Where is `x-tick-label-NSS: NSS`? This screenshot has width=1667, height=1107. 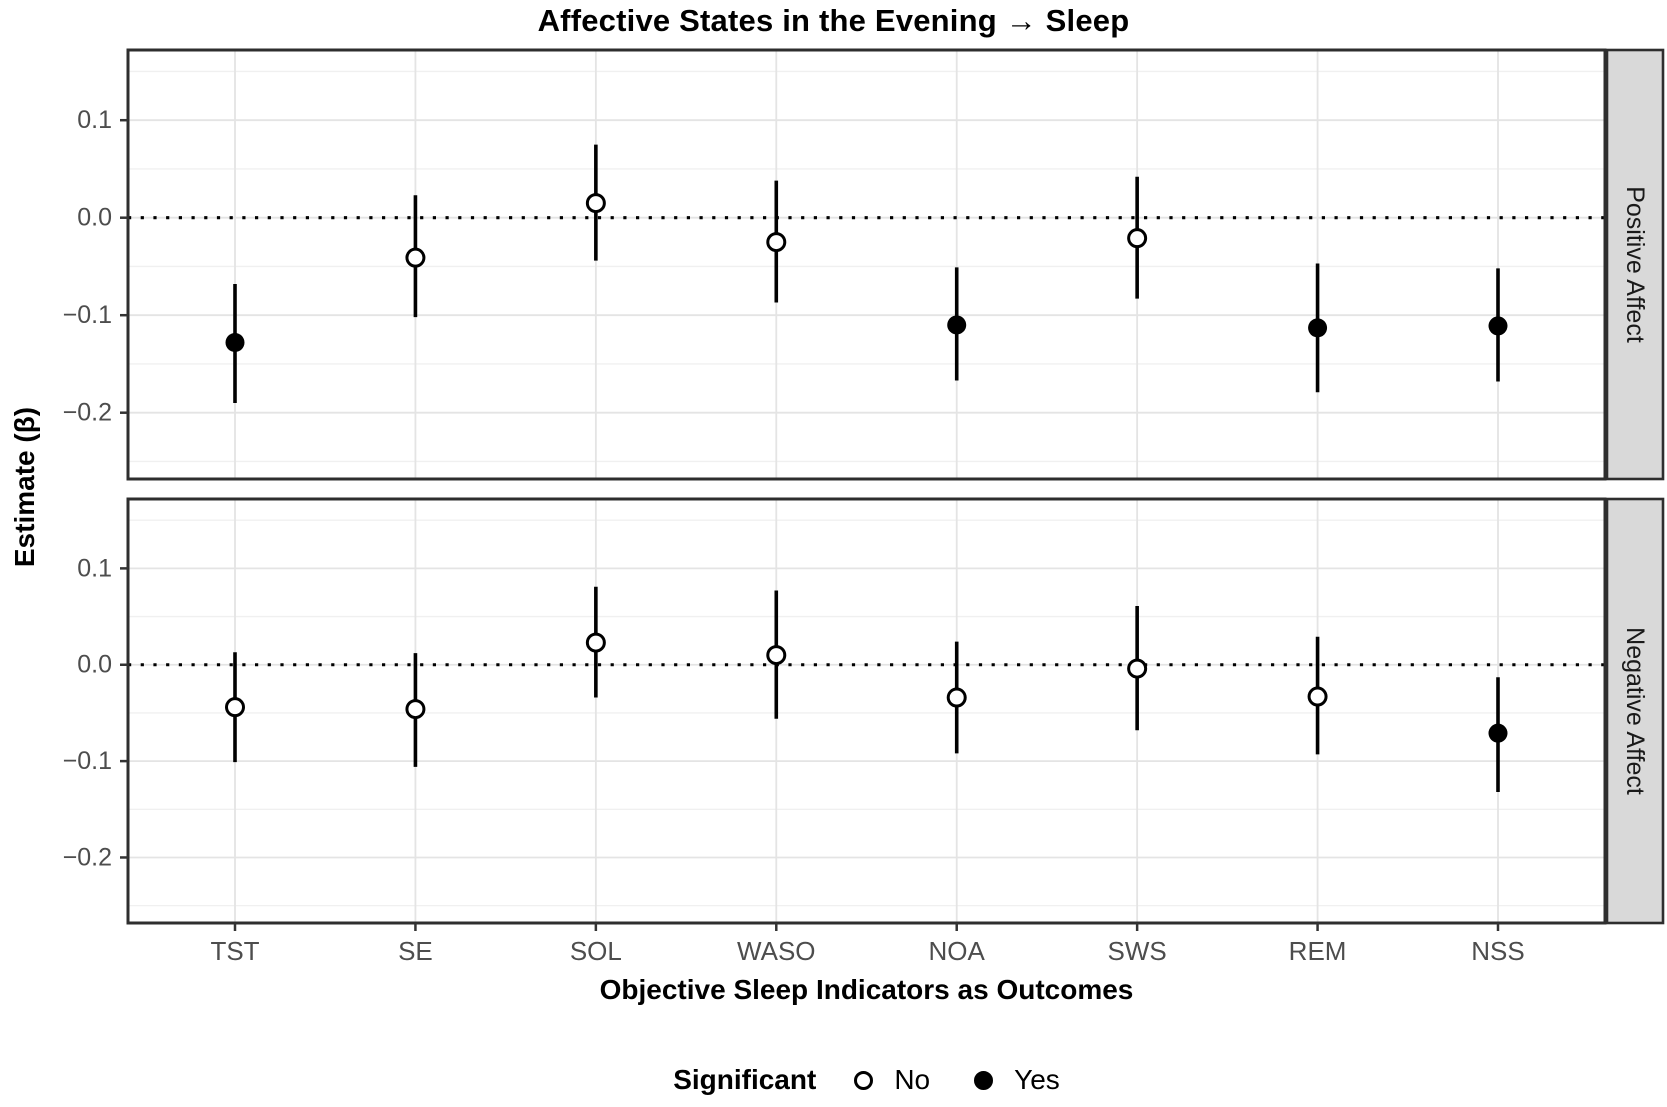 x-tick-label-NSS: NSS is located at coordinates (1497, 951).